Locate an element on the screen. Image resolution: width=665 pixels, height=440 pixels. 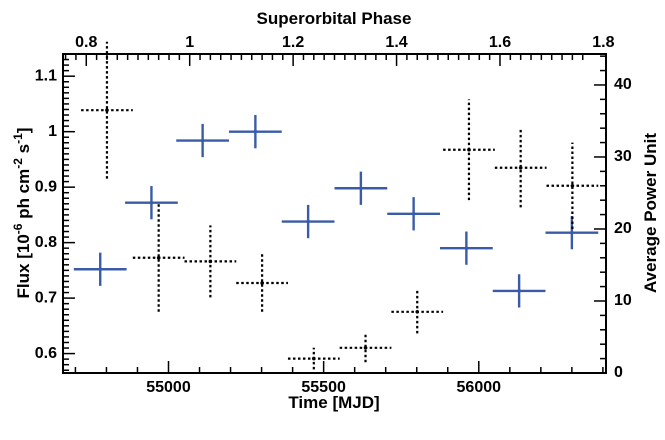
x2-tick-label: 1.4 is located at coordinates (396, 42).